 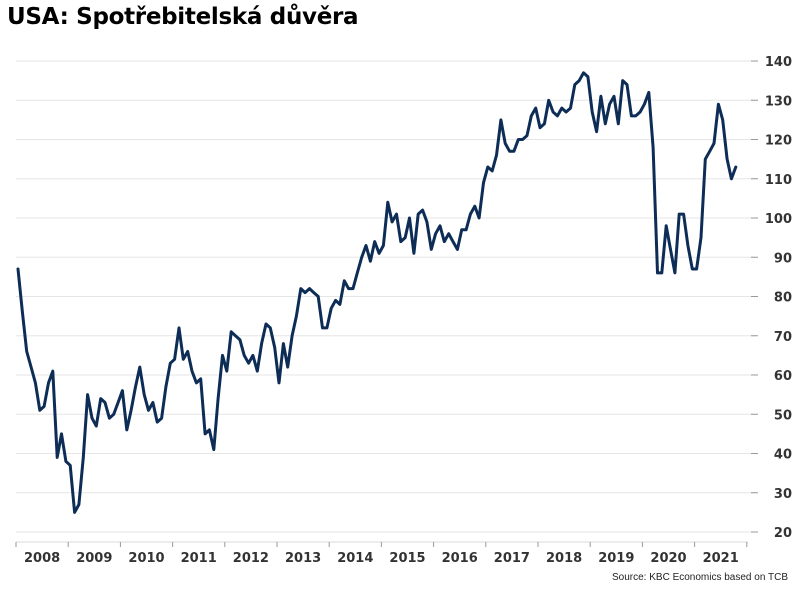 What do you see at coordinates (778, 101) in the screenshot?
I see `y-tick-label: 130` at bounding box center [778, 101].